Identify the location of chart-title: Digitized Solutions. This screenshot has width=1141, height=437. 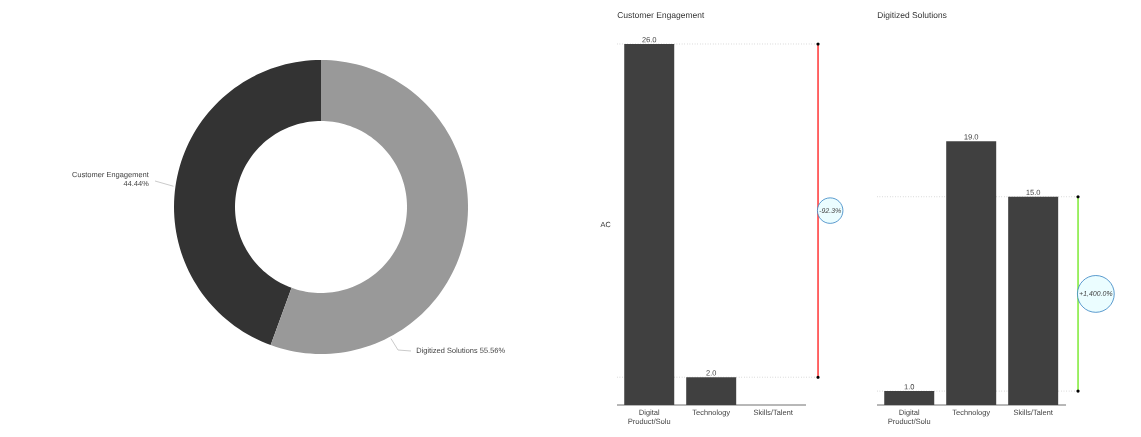
(912, 15).